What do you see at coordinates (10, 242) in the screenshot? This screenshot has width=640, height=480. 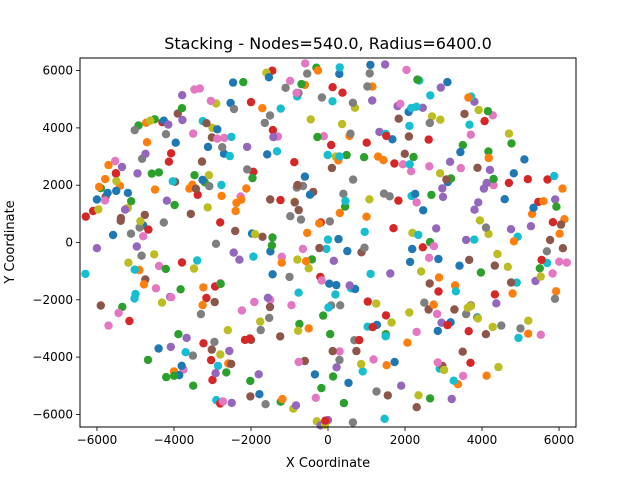 I see `y-axis-label: Y Coordinate` at bounding box center [10, 242].